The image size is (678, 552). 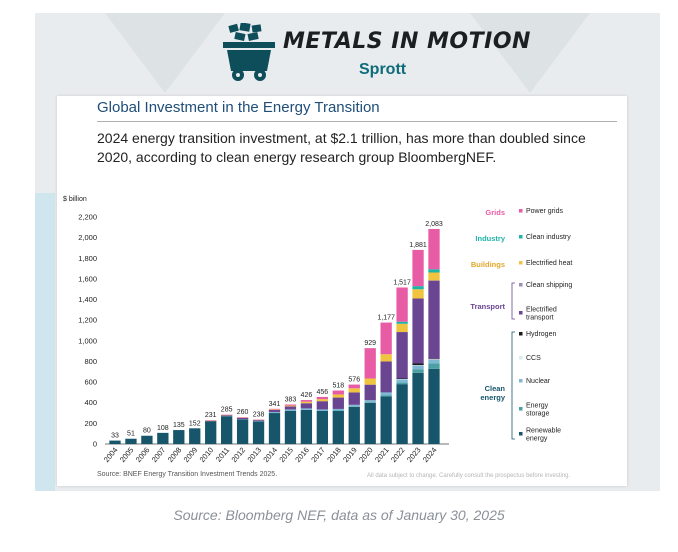 I want to click on legend-bracket-clean-energy, so click(x=513, y=385).